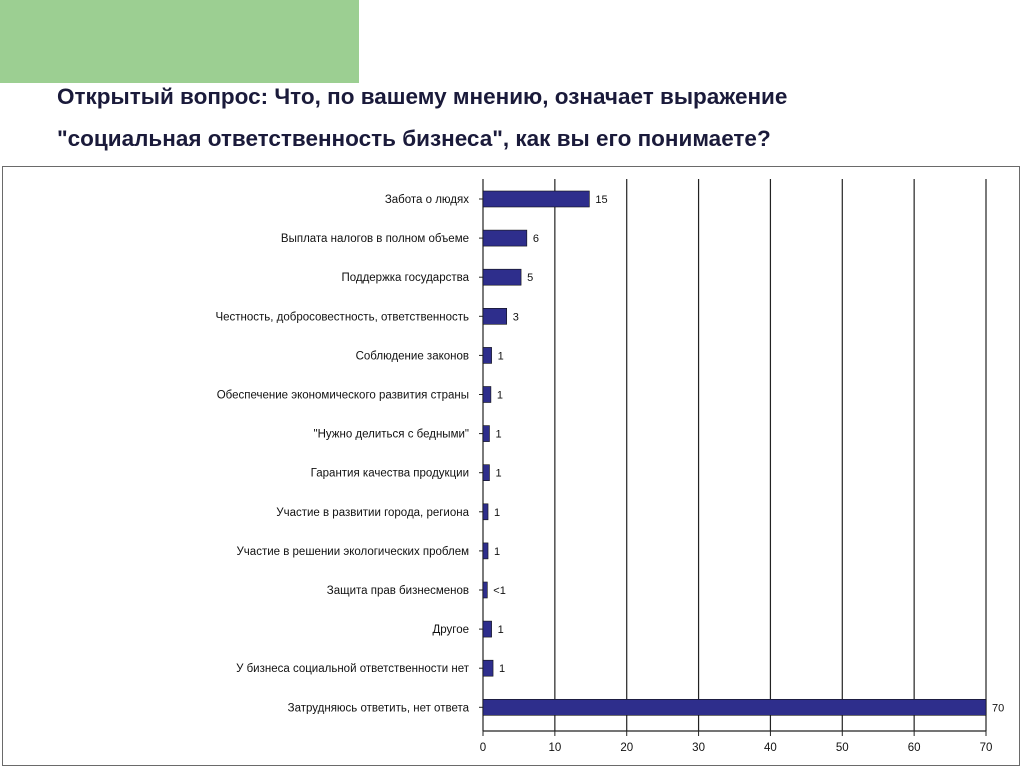 The height and width of the screenshot is (768, 1024). I want to click on category-label: Затрудняюсь ответить, нет ответа, so click(379, 708).